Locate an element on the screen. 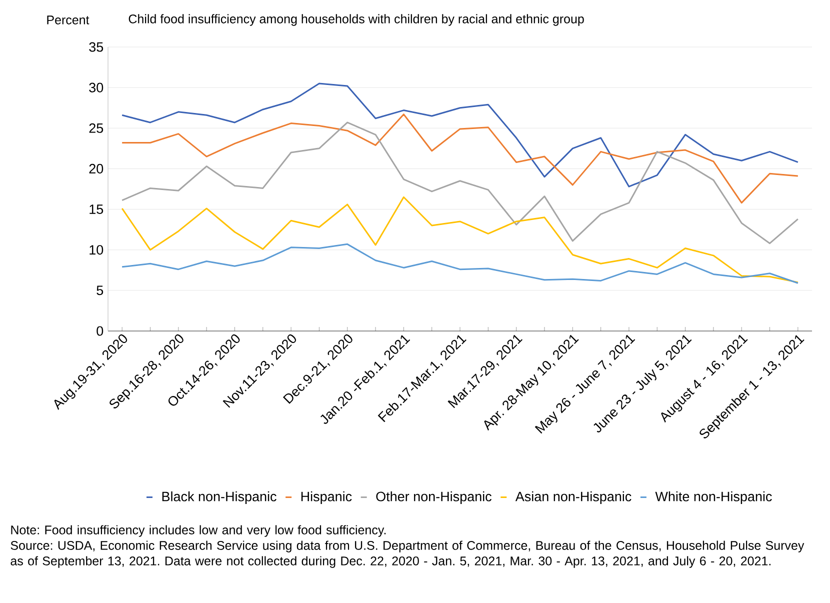 This screenshot has height=603, width=830. legend-label: Hispanic is located at coordinates (326, 497).